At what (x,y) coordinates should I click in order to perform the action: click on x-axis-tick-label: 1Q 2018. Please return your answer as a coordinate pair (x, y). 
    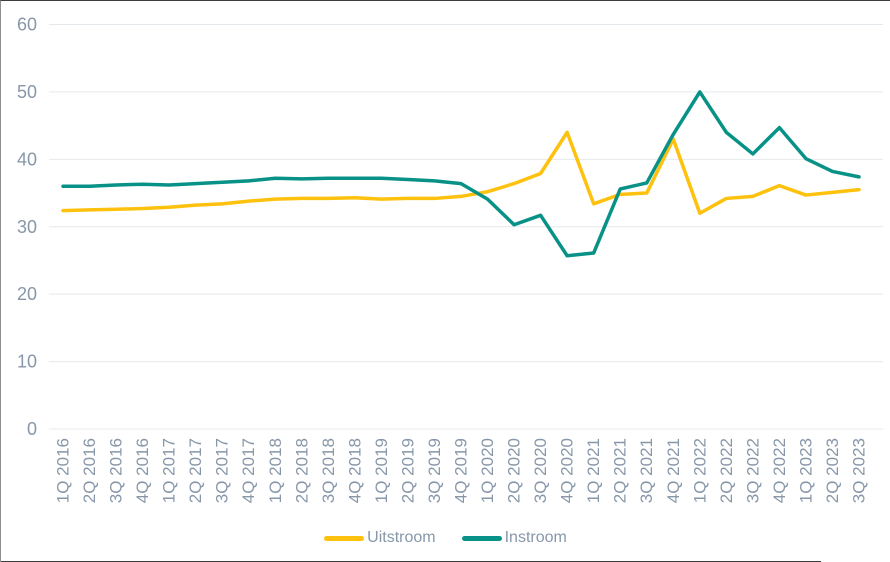
    Looking at the image, I should click on (275, 470).